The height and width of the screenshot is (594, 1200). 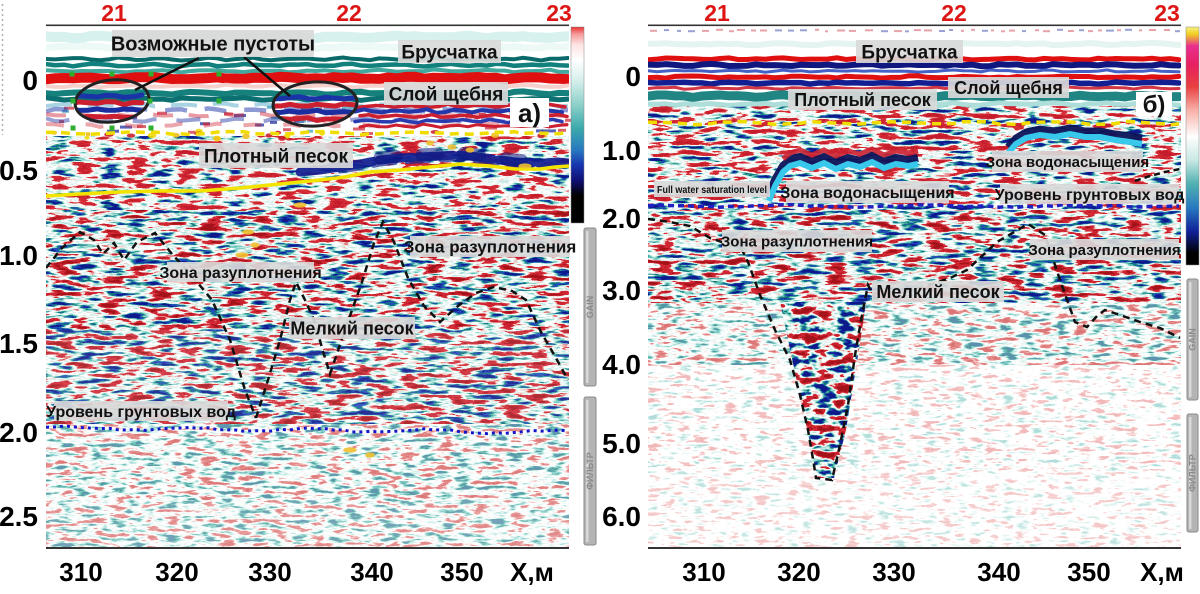 I want to click on svg-text: Full water saturation level, so click(x=712, y=190).